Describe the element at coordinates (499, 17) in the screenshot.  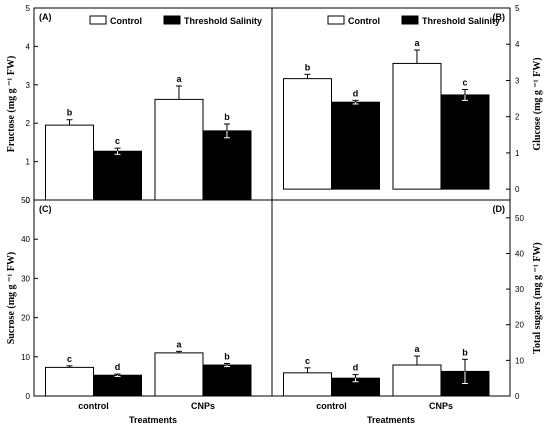
I see `panel-label: (B)` at that location.